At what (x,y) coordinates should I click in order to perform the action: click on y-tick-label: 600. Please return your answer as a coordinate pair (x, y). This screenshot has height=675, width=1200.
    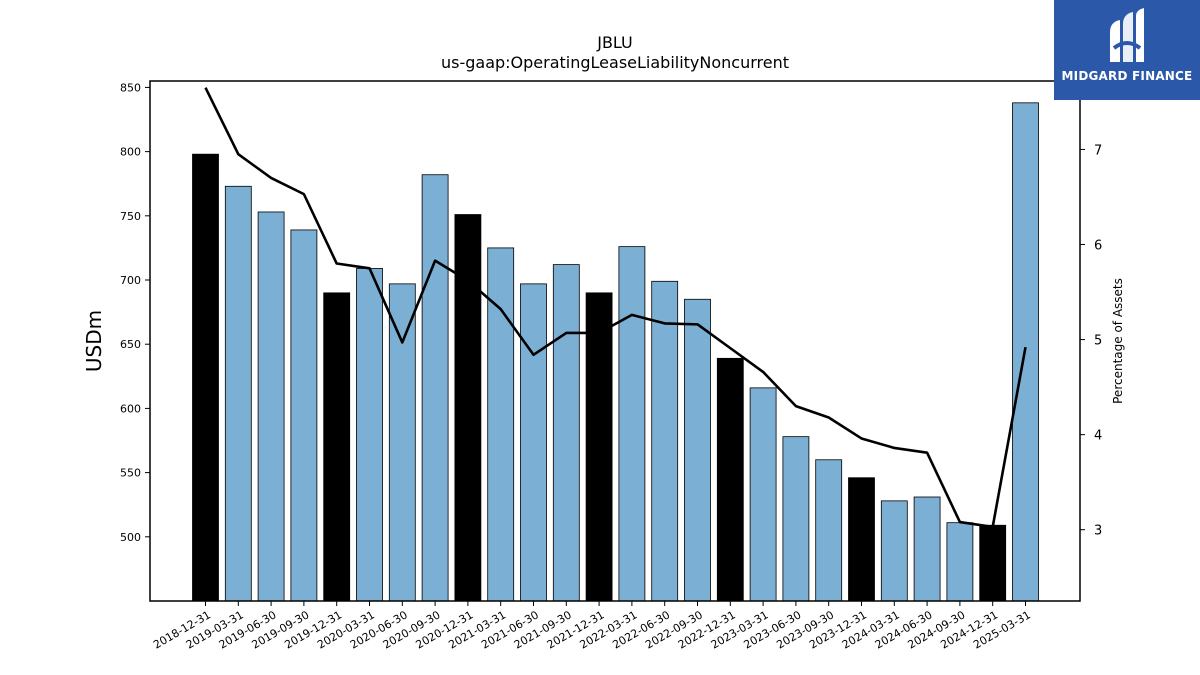
    Looking at the image, I should click on (130, 408).